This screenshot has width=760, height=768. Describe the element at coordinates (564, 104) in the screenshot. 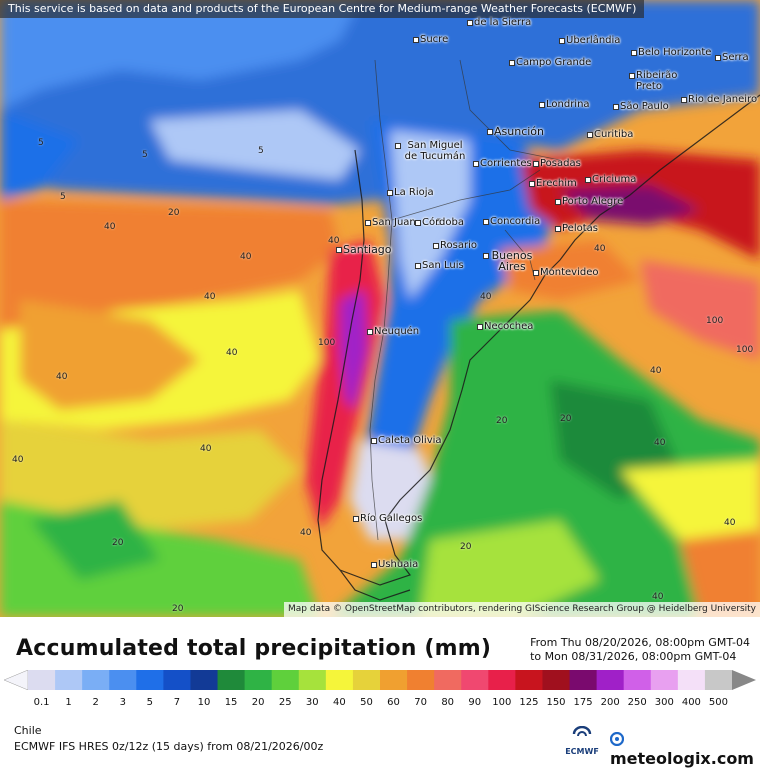

I see `city-label: Londrina` at that location.